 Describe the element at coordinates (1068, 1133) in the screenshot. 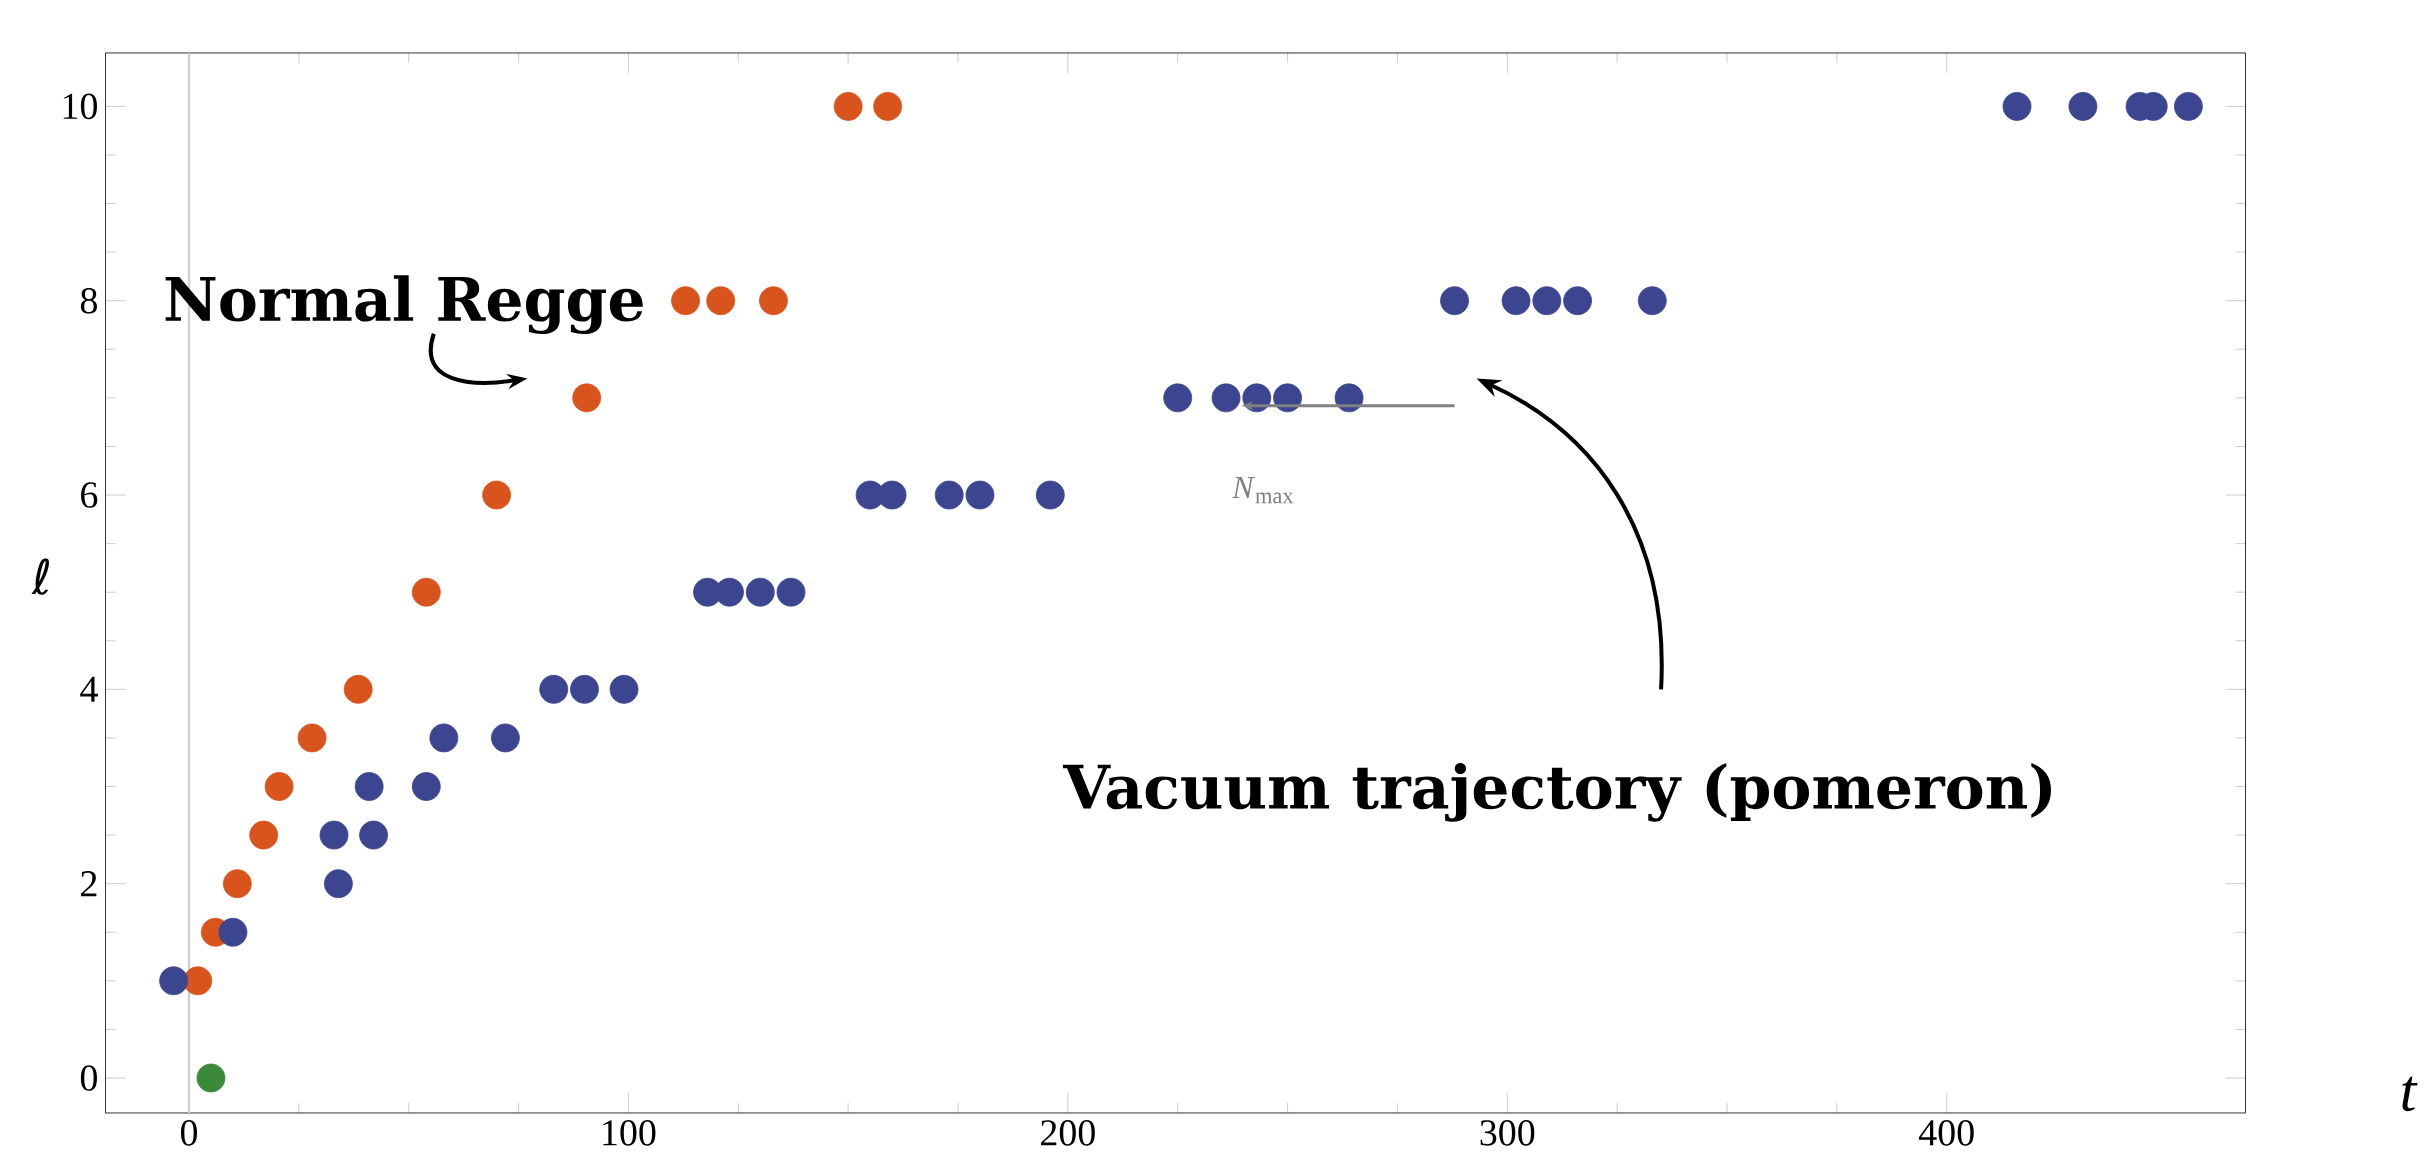

I see `x-tick-label: 200` at that location.